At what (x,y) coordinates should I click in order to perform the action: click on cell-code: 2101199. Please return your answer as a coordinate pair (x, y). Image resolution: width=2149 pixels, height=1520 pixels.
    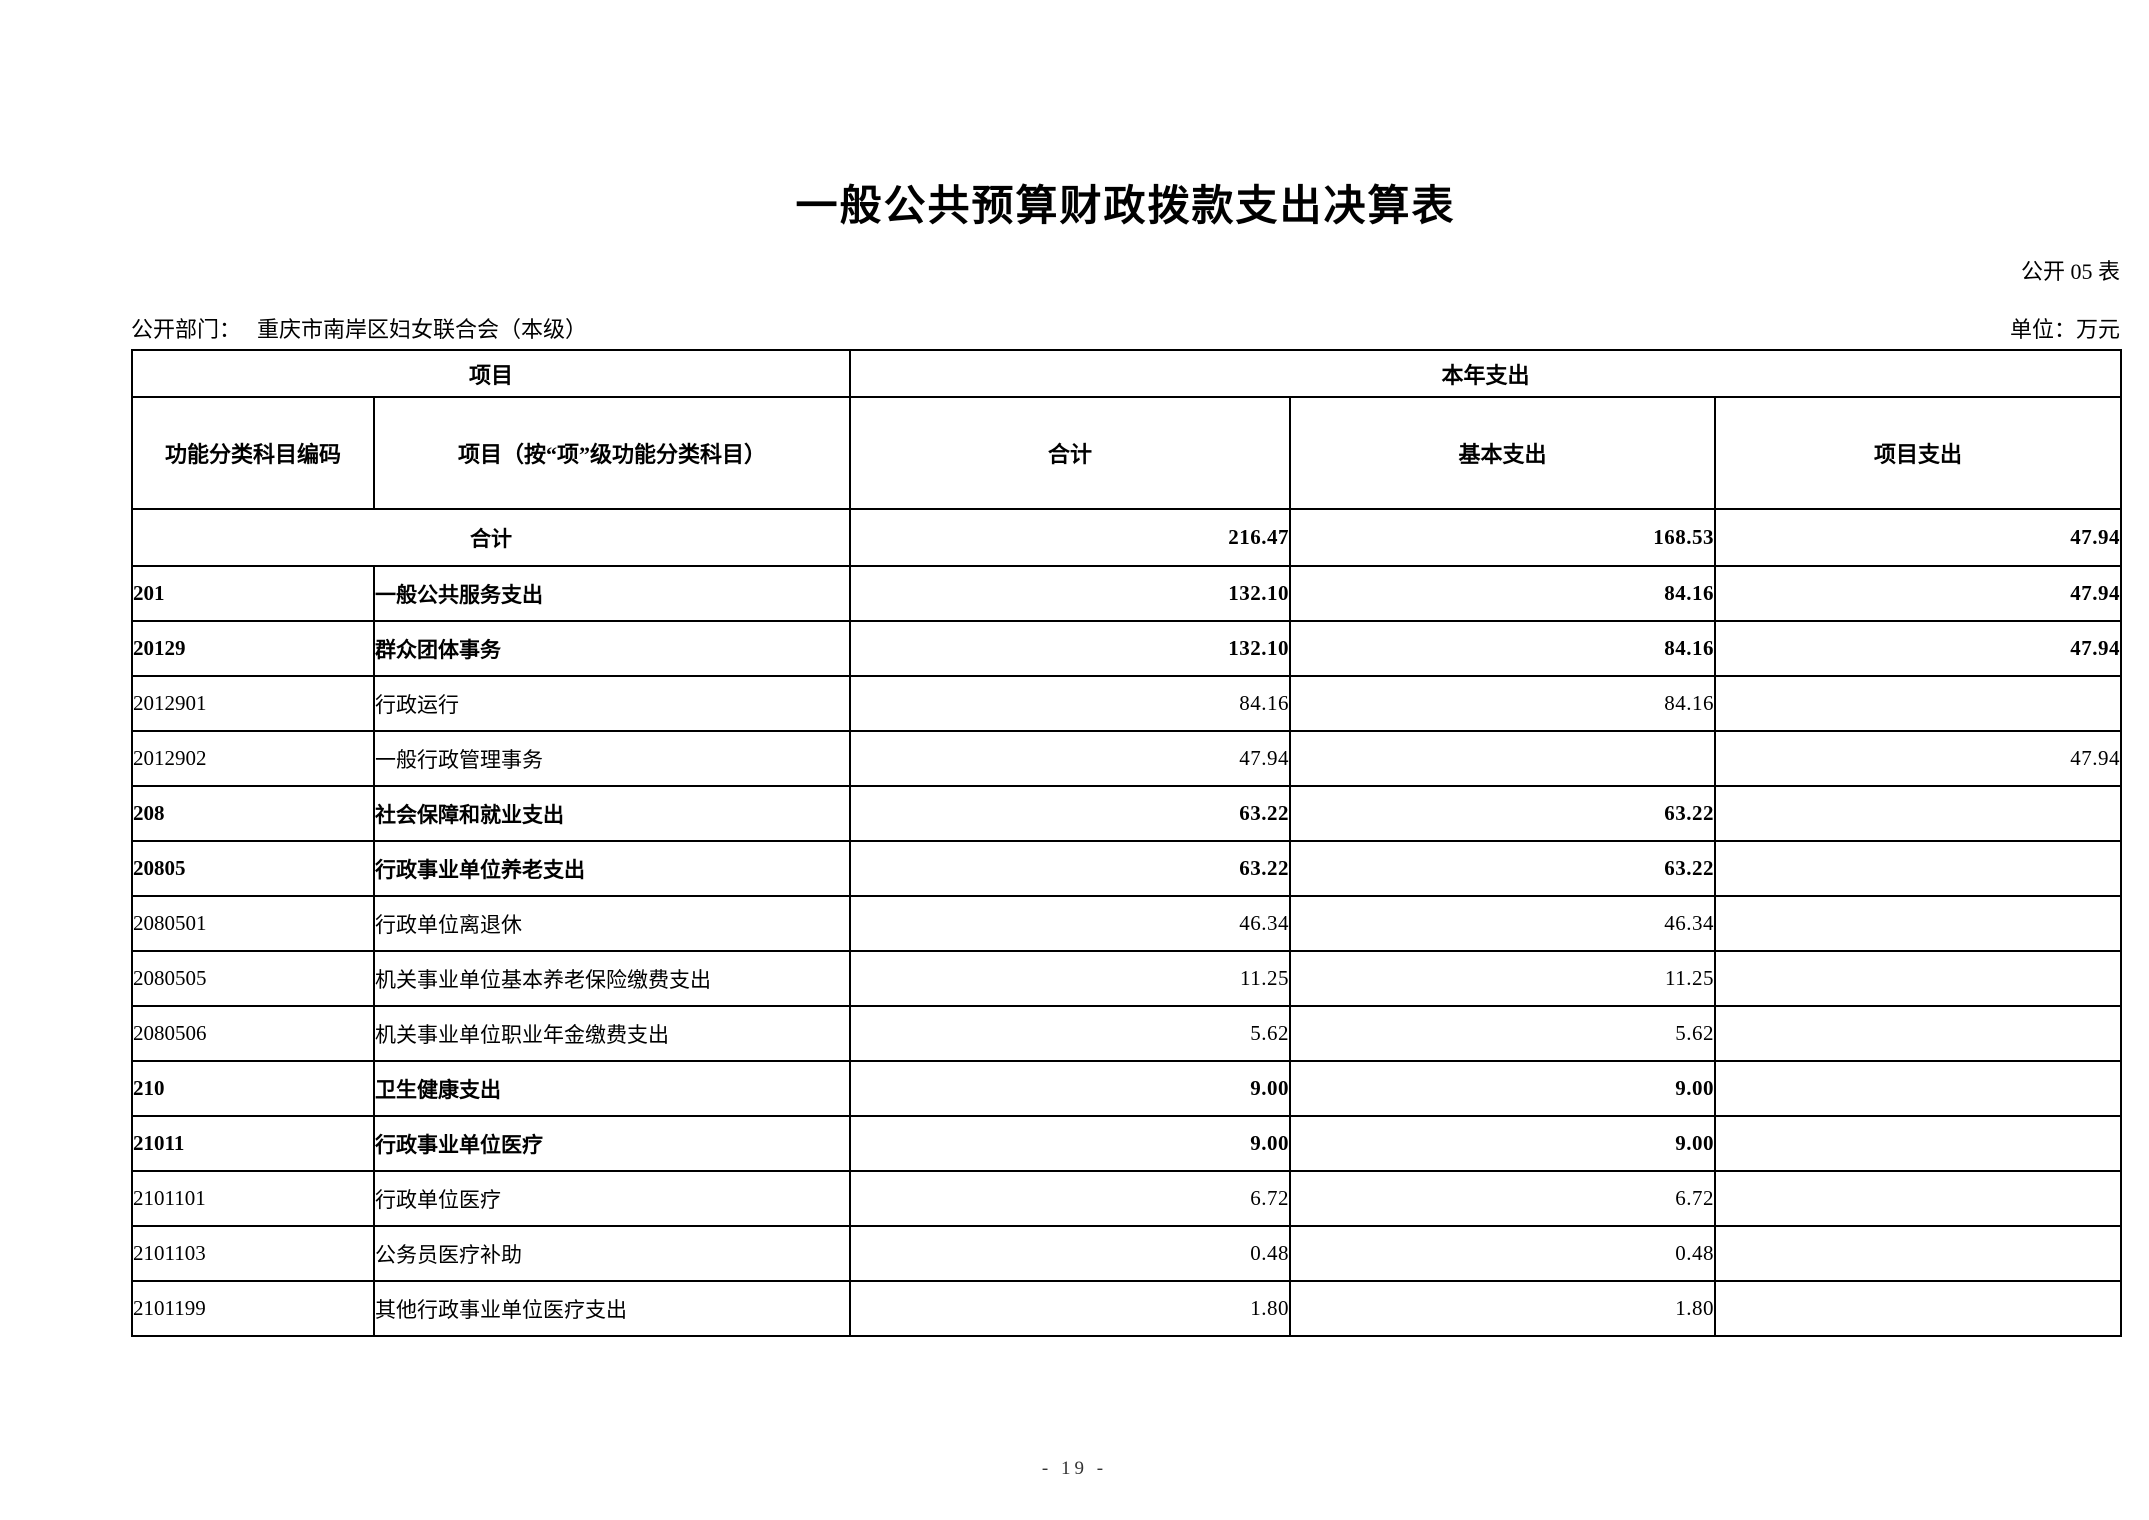
    Looking at the image, I should click on (253, 1308).